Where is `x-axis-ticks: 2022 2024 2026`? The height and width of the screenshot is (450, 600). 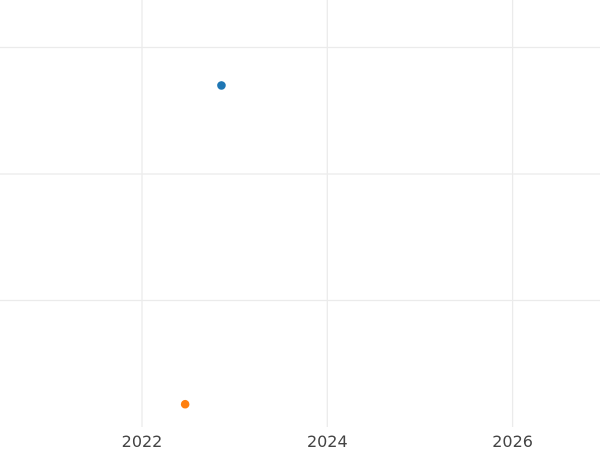 x-axis-ticks: 2022 2024 2026 is located at coordinates (327, 441).